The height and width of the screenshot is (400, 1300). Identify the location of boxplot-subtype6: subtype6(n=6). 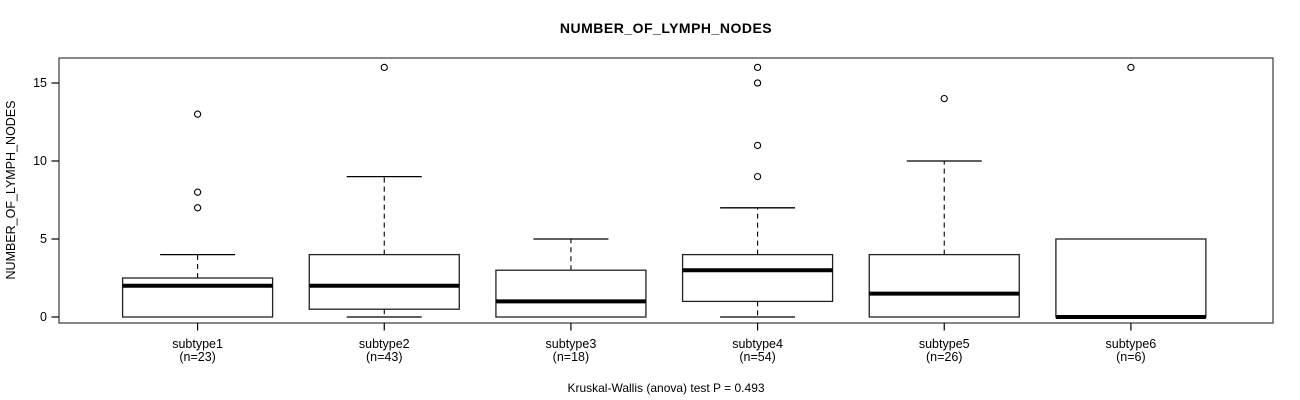
(1131, 213).